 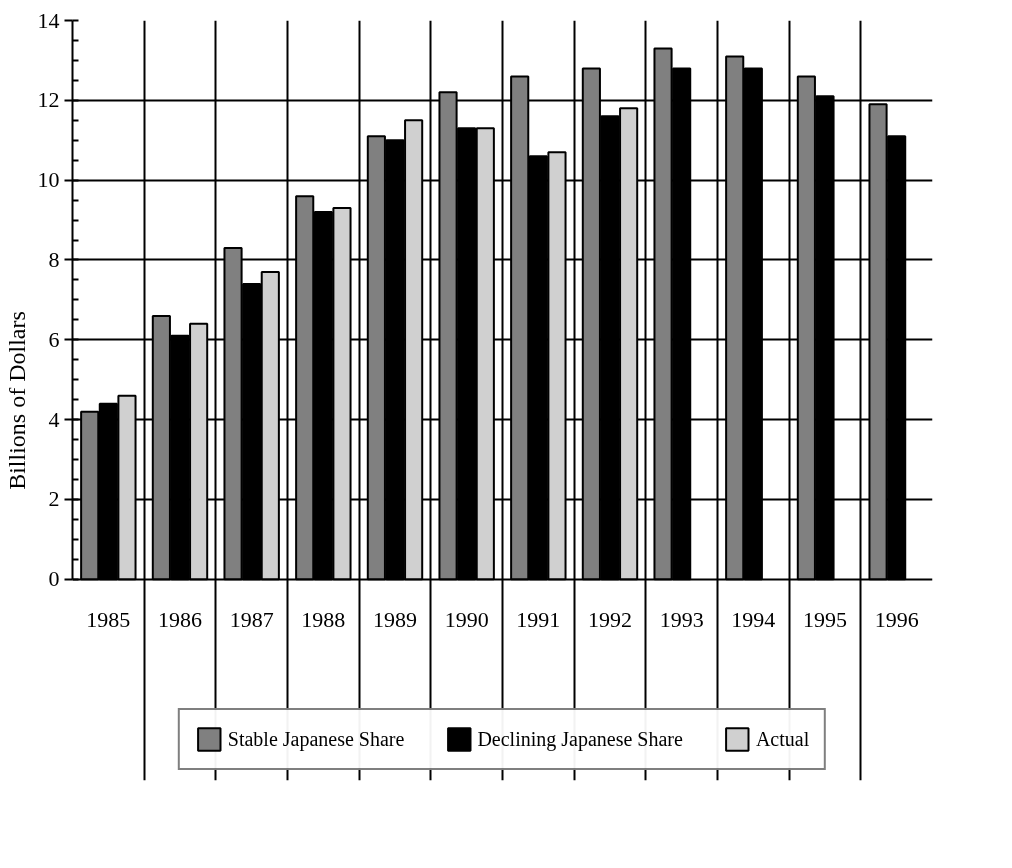 What do you see at coordinates (251, 620) in the screenshot?
I see `x-tick-label: 1987` at bounding box center [251, 620].